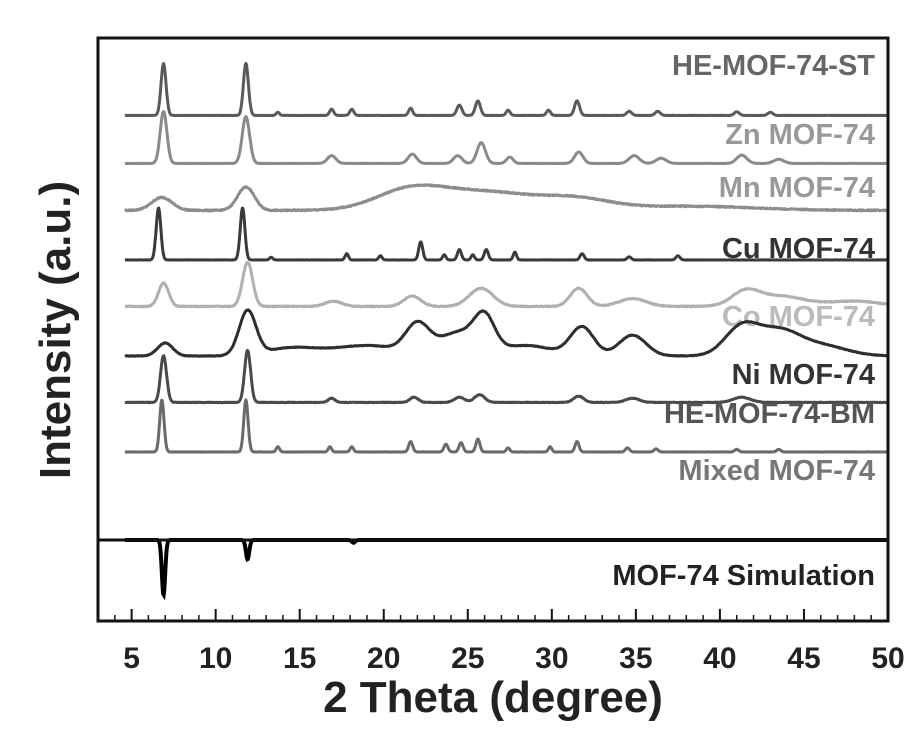 The image size is (924, 737). I want to click on series-label-1: Zn MOF-74, so click(800, 135).